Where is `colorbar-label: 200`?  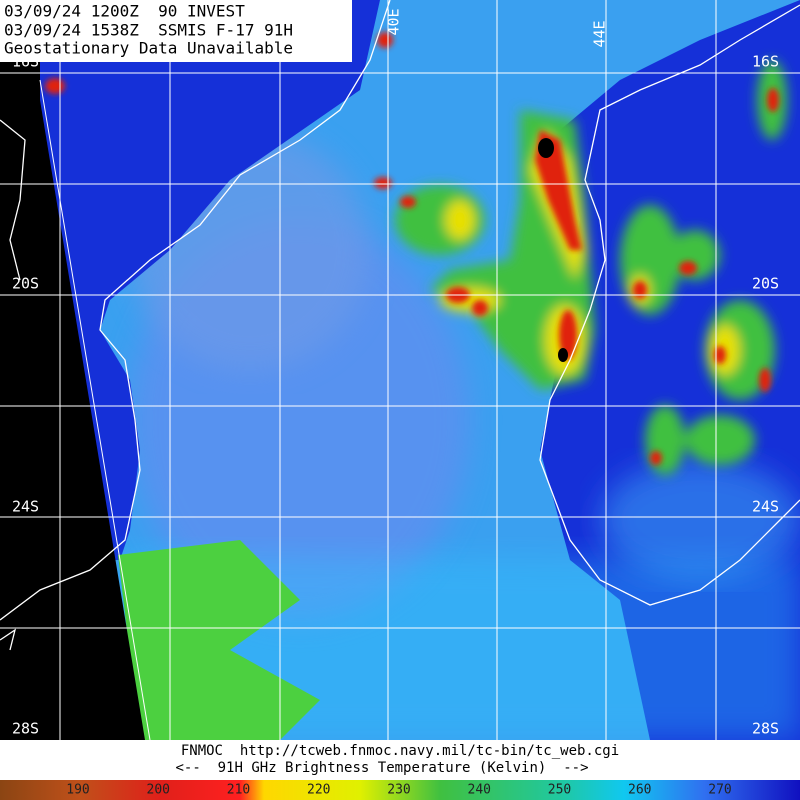 colorbar-label: 200 is located at coordinates (158, 790).